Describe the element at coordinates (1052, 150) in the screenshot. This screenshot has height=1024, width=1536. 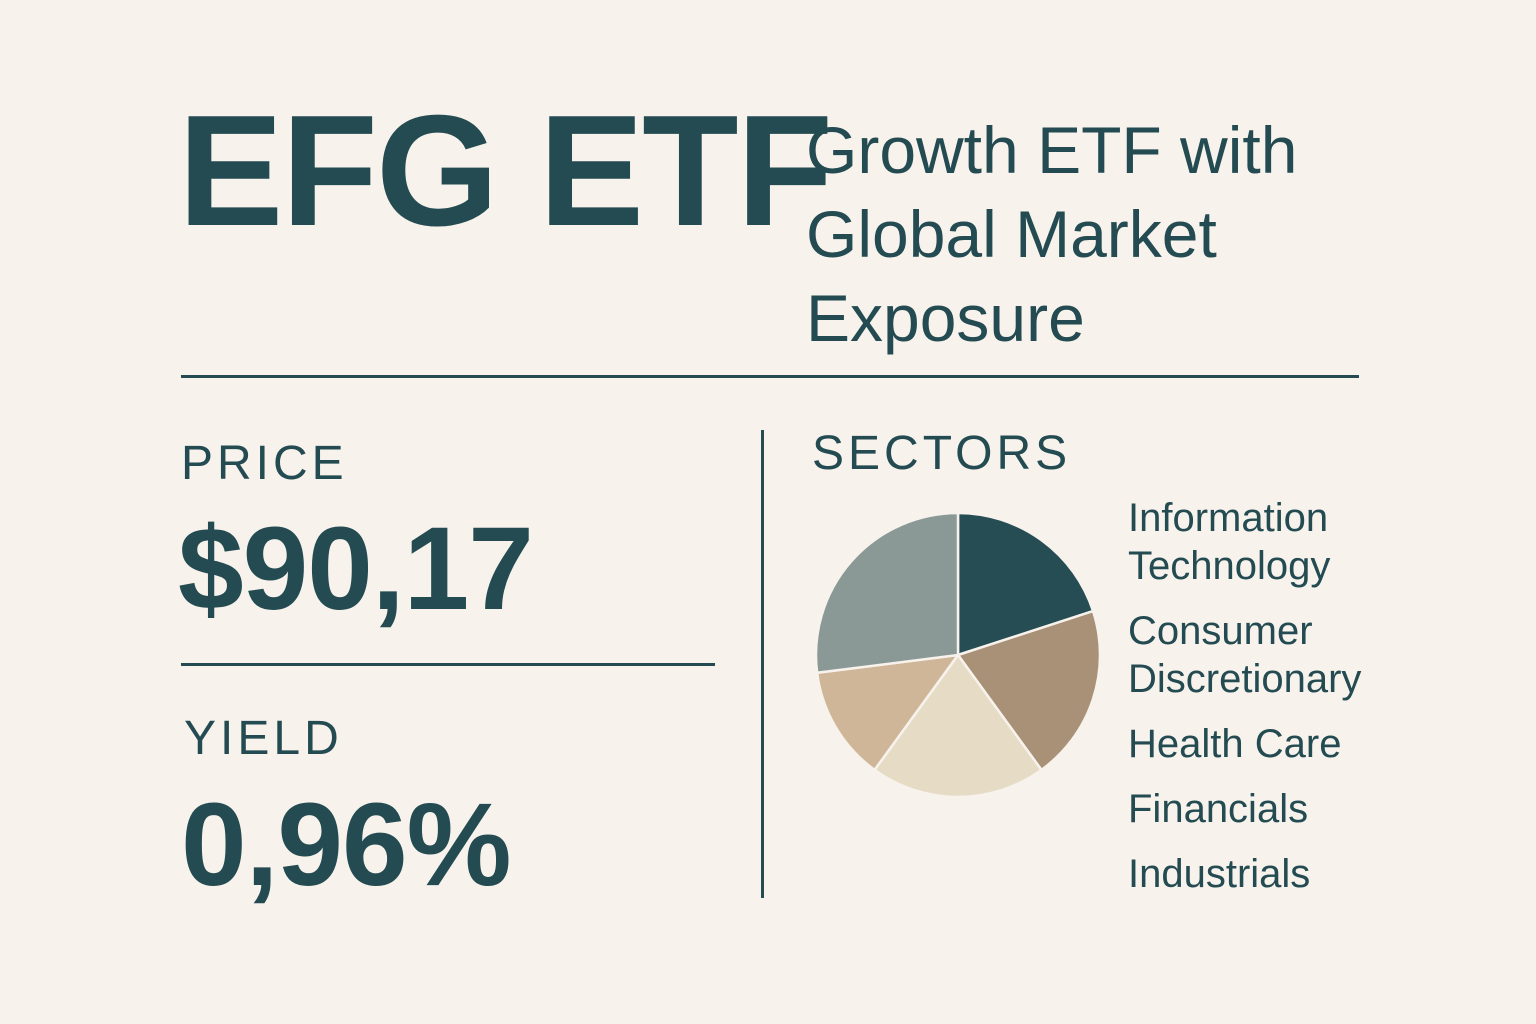
I see `subtitle-line: Growth ETF with` at that location.